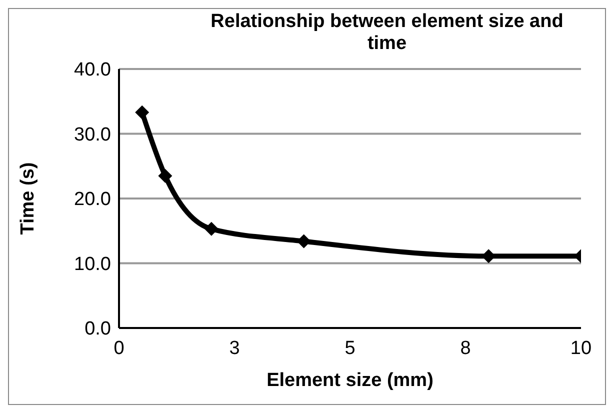  I want to click on y-tick-label: 40.0, so click(92, 70).